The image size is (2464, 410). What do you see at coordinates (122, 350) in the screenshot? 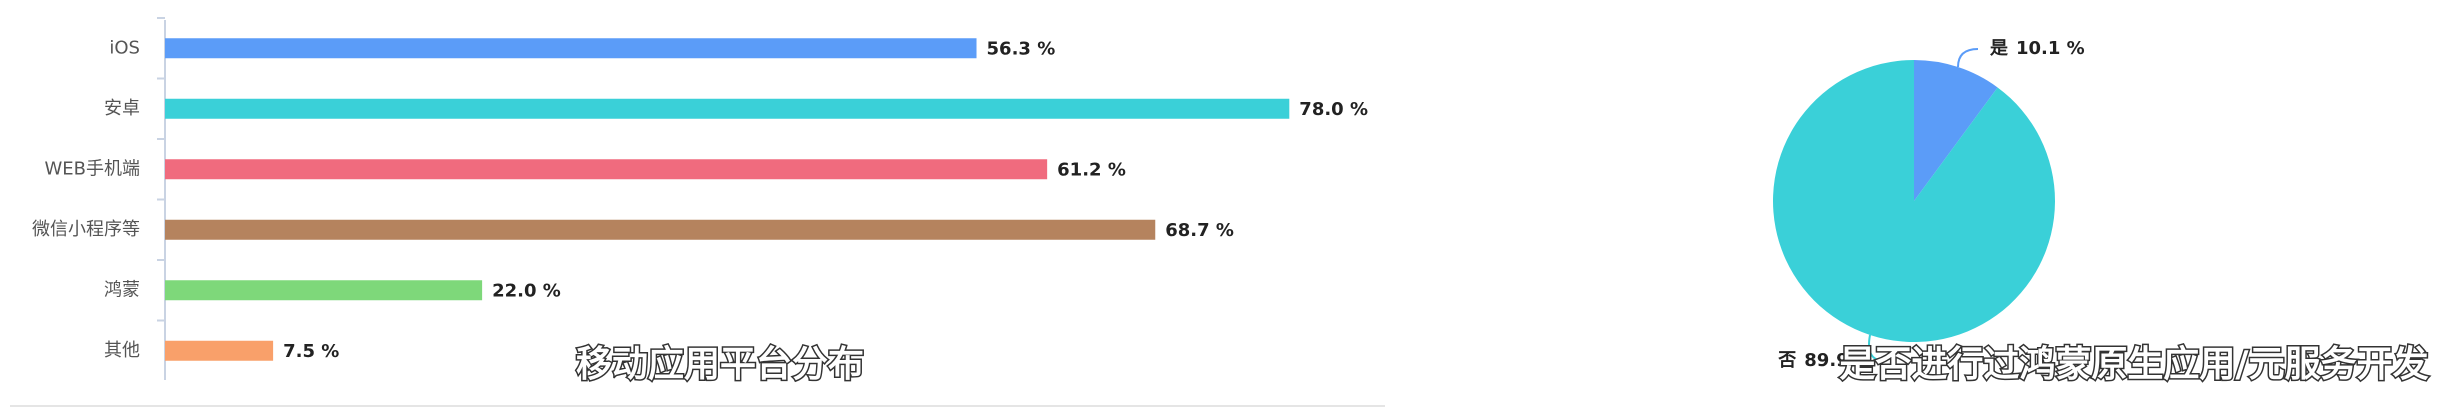
I see `category-label: 其他` at bounding box center [122, 350].